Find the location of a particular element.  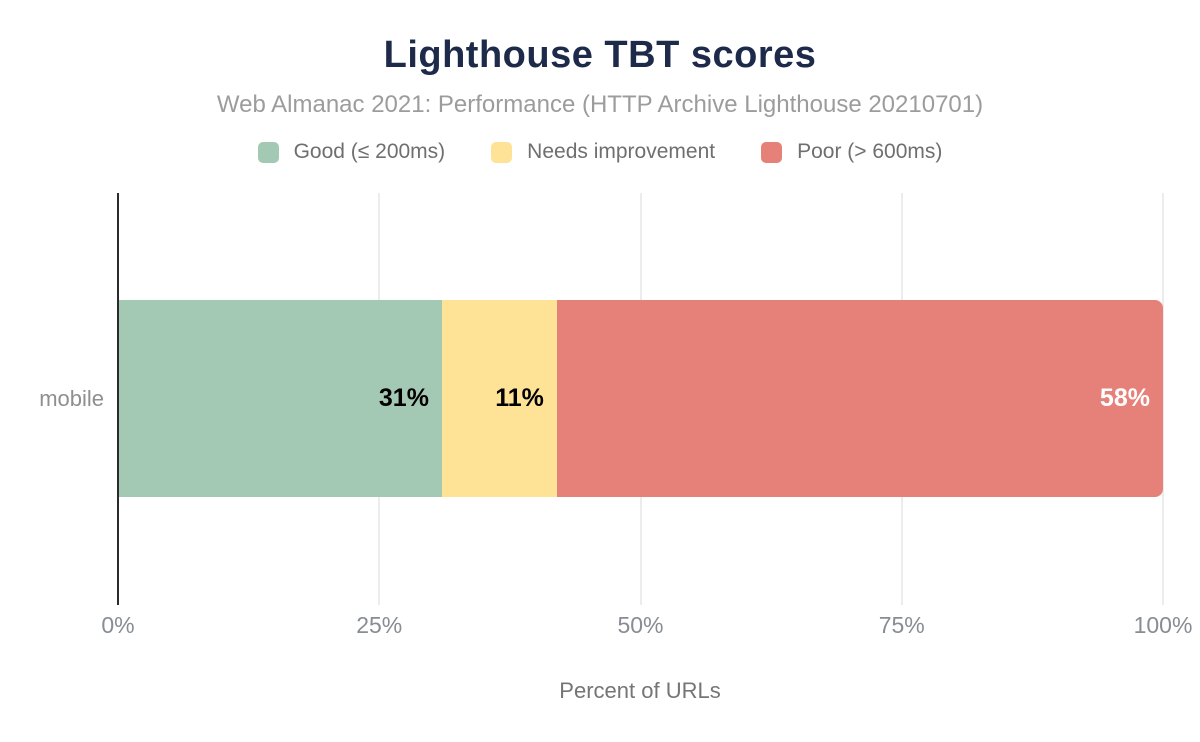

x-axis-title: Percent of URLs is located at coordinates (640, 690).